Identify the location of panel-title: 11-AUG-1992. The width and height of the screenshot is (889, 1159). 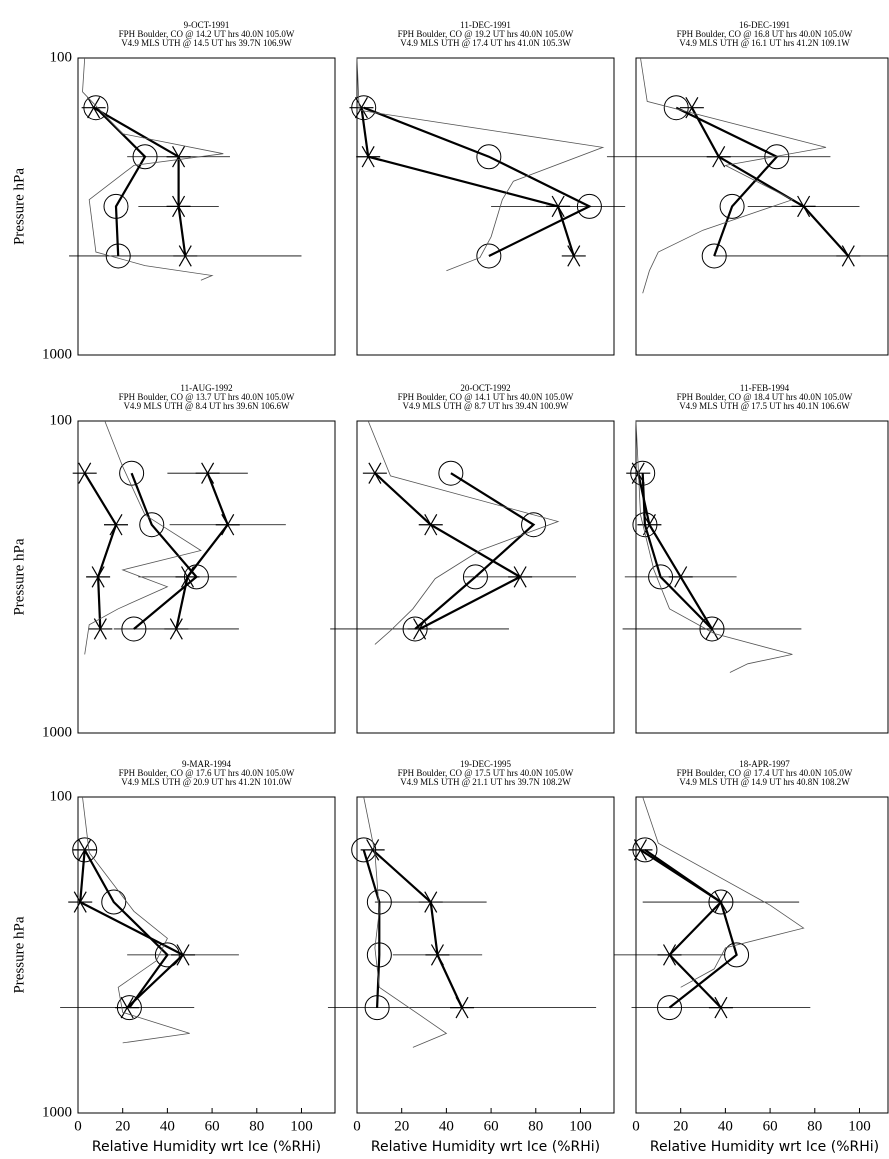
(206, 388).